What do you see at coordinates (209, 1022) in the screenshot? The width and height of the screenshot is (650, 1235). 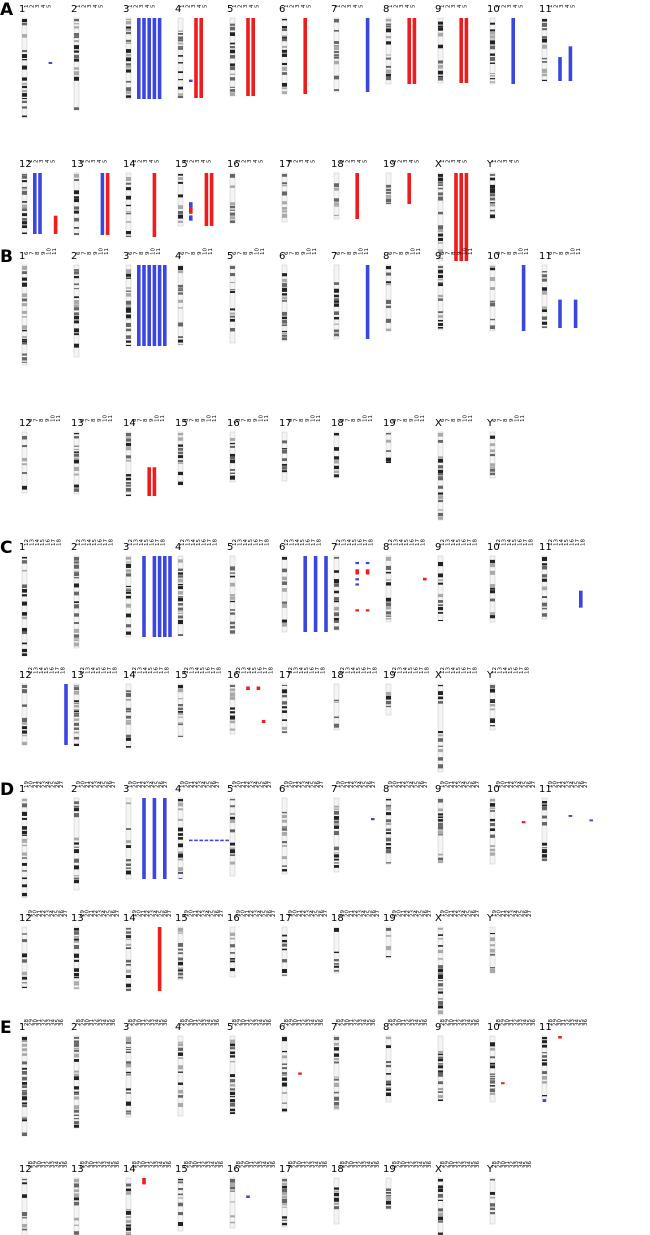 I see `sample-label: 34` at bounding box center [209, 1022].